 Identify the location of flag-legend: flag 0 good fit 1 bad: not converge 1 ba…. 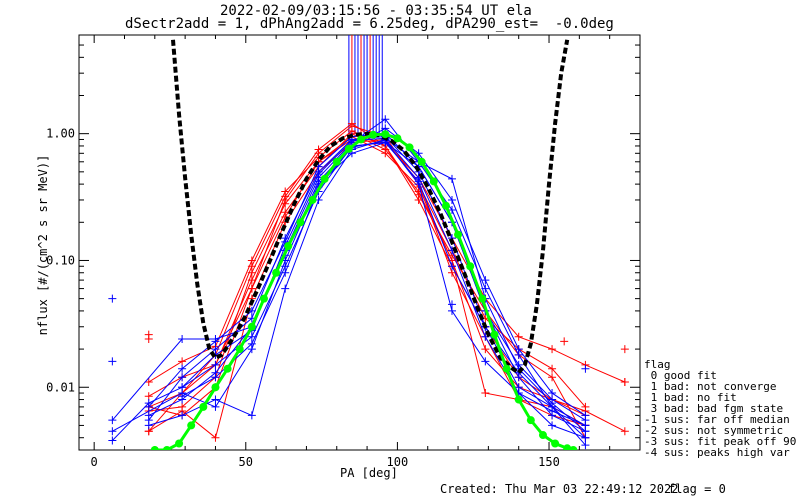
(720, 408).